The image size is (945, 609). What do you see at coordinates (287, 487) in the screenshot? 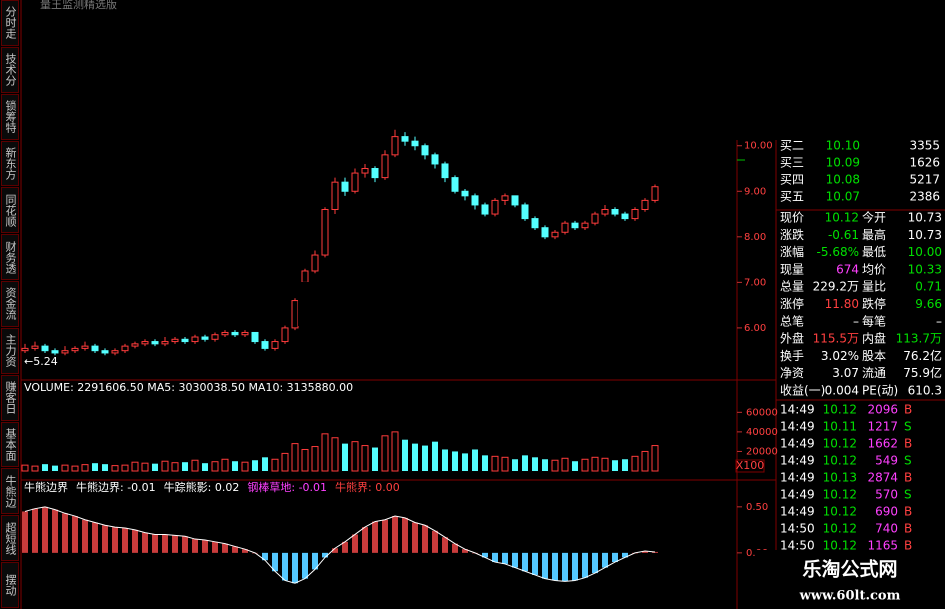
I see `legend-entry: 钢棒草地: -0.01` at bounding box center [287, 487].